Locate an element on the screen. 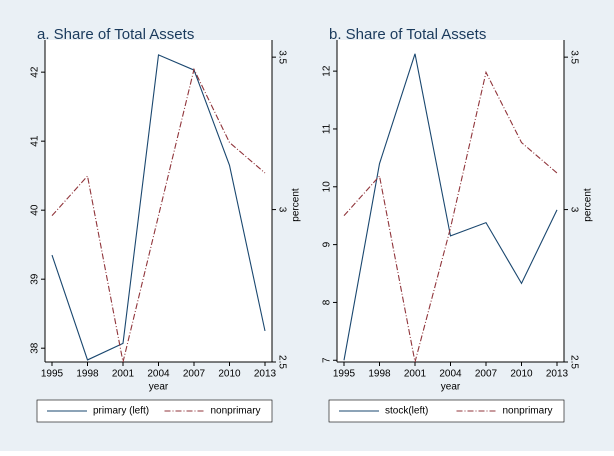 The width and height of the screenshot is (614, 456). y-tick-label: 9 is located at coordinates (327, 244).